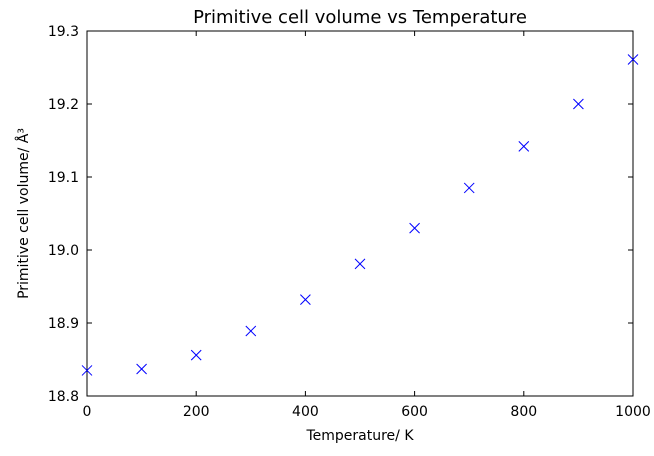 This screenshot has height=456, width=654. What do you see at coordinates (87, 412) in the screenshot?
I see `x-tick-label: 0` at bounding box center [87, 412].